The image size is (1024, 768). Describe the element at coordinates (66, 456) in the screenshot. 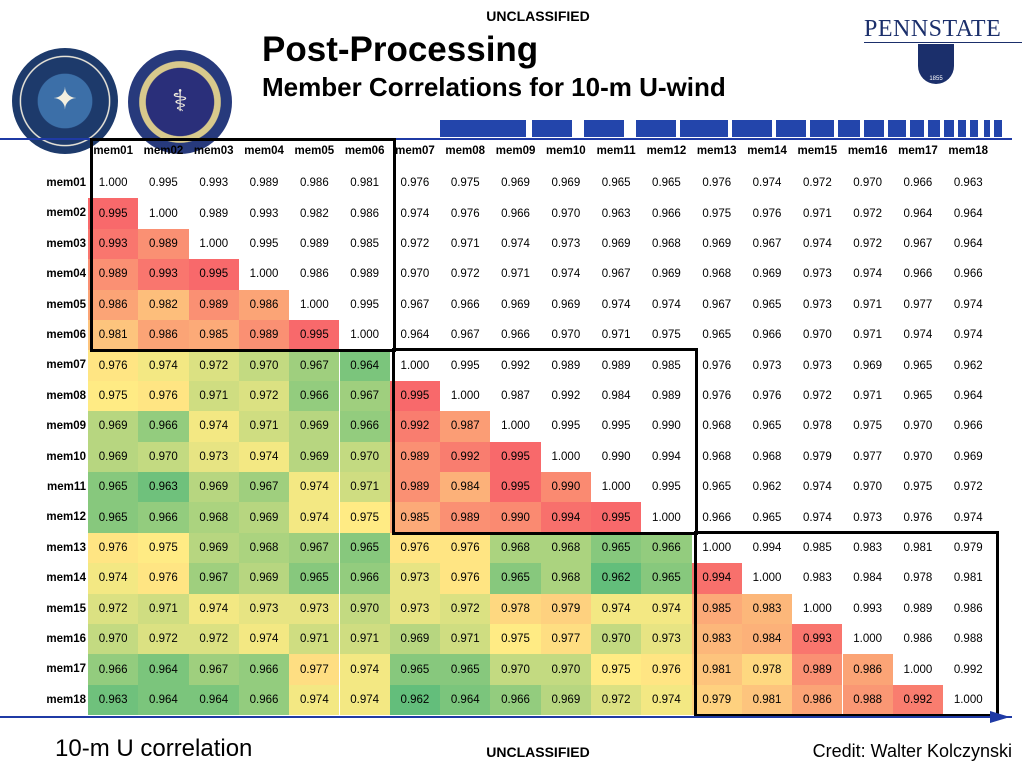

I see `row-header-mem10: mem10` at that location.